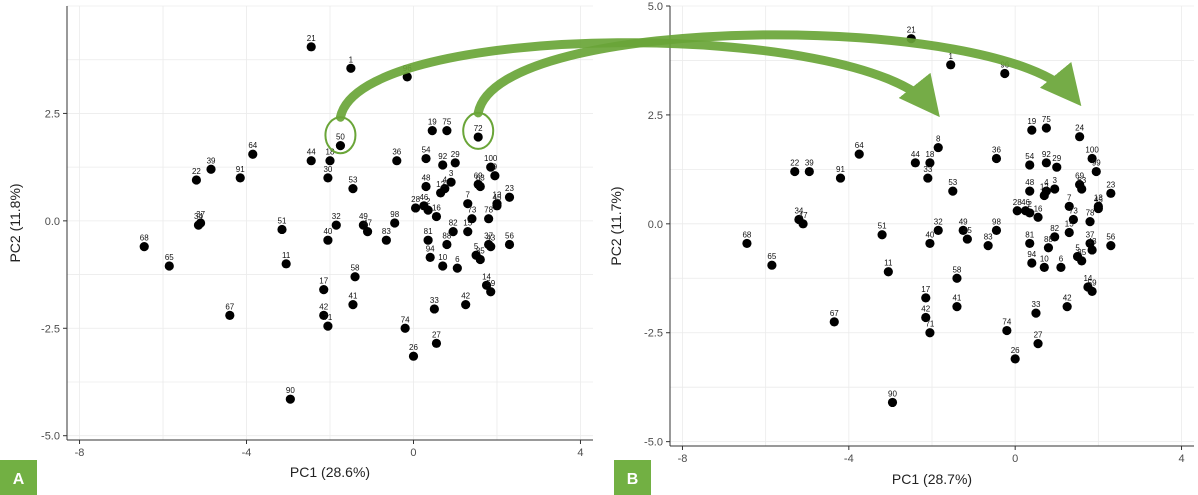  Describe the element at coordinates (405, 319) in the screenshot. I see `data-point-label: 74` at that location.